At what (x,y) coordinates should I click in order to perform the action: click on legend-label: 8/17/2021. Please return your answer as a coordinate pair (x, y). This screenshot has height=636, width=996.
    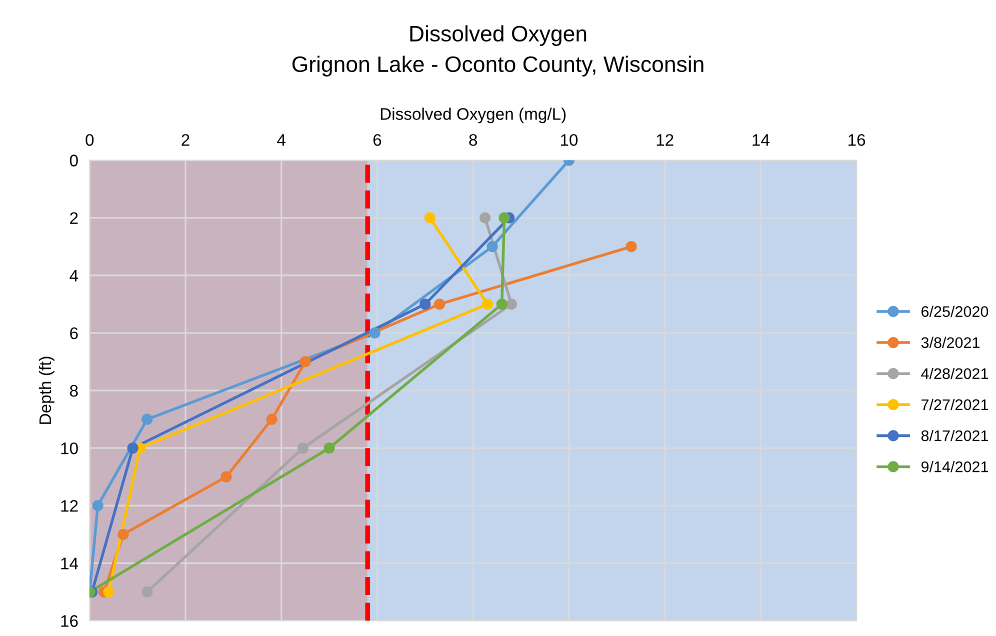
    Looking at the image, I should click on (954, 436).